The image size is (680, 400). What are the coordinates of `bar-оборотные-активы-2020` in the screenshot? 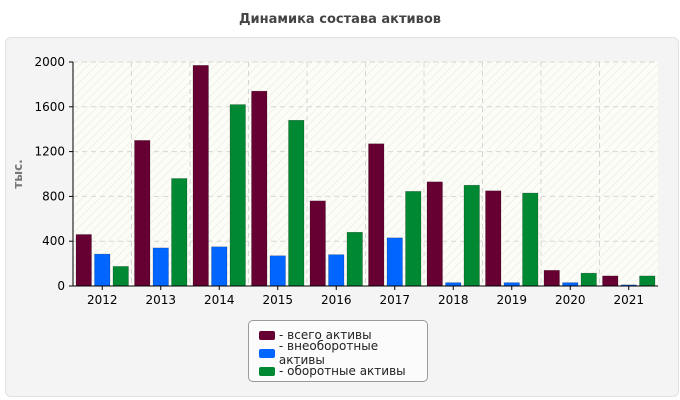 It's located at (588, 279).